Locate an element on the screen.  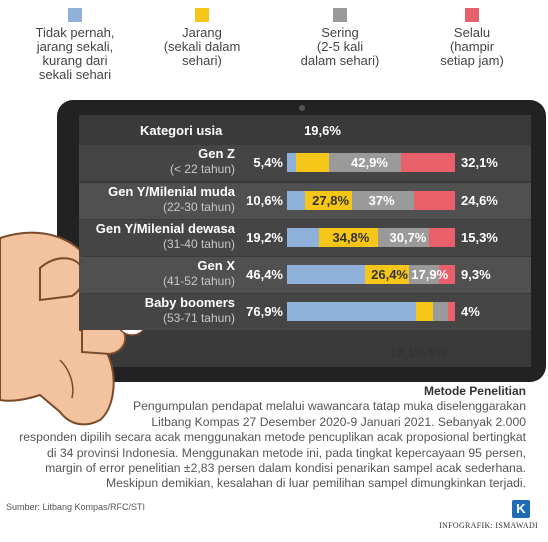
source-note: Sumber: Litbang Kompas/RFC/STI is located at coordinates (76, 507).